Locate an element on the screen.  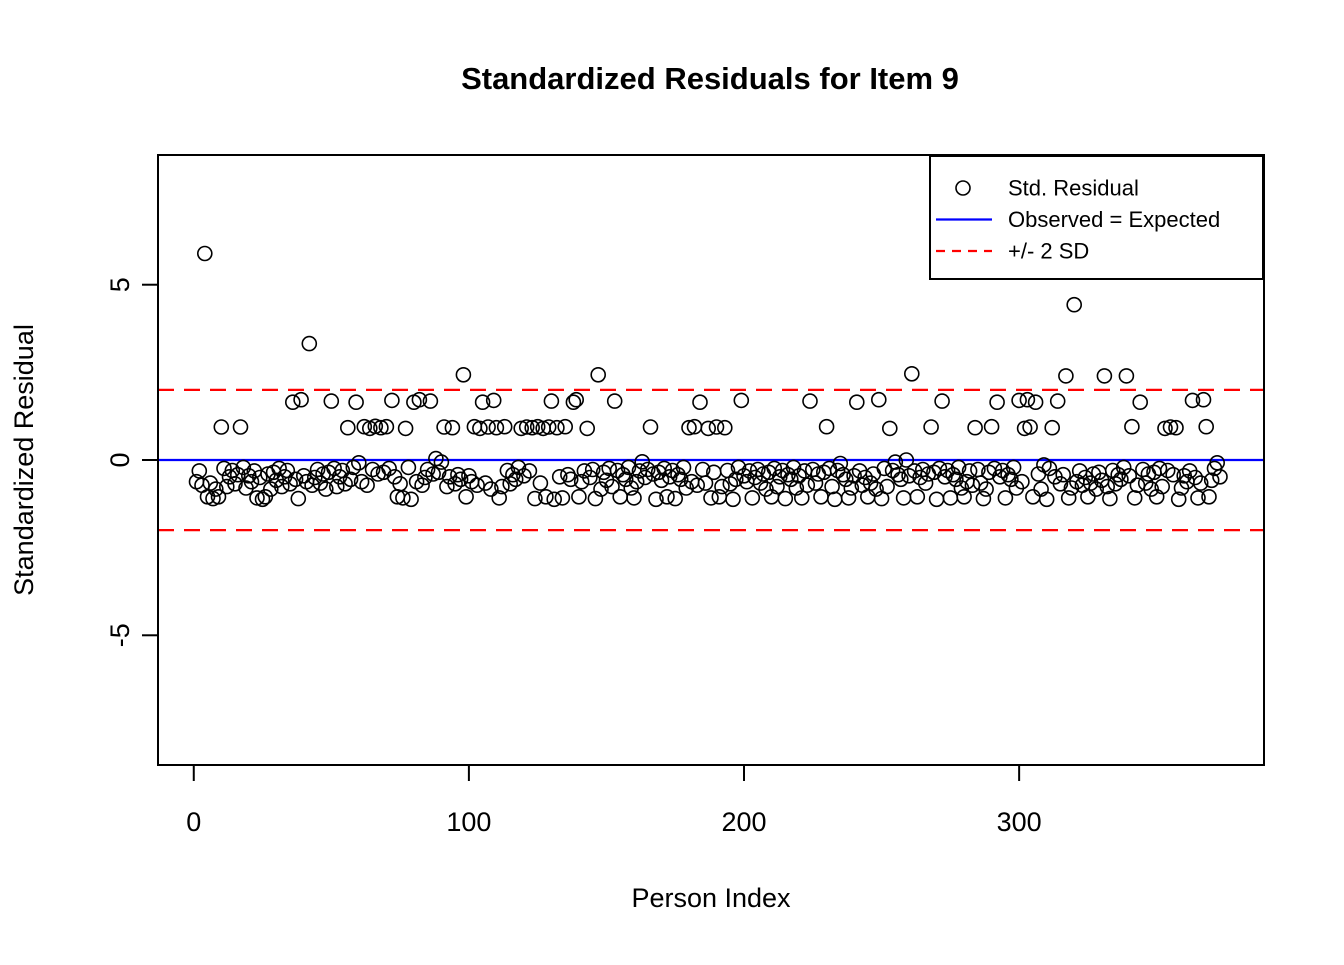
y-tick-label: 0 is located at coordinates (120, 459).